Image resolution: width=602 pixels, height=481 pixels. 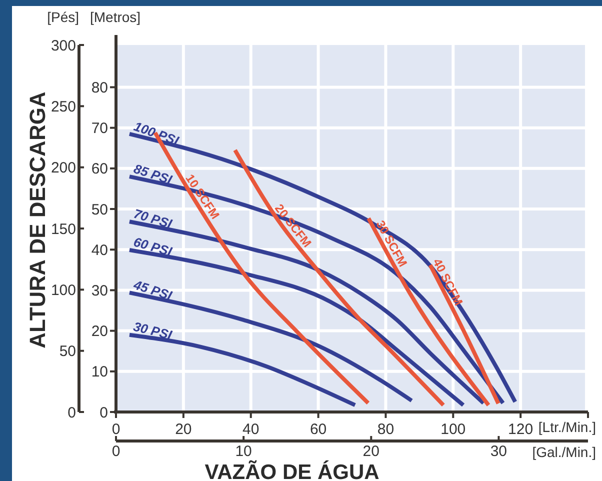 I want to click on x2-axis-title: [Gal./Min.], so click(x=564, y=452).